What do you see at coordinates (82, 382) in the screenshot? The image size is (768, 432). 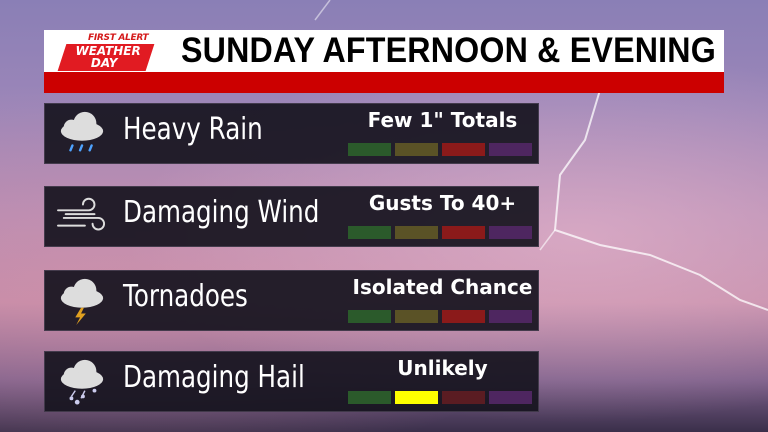 I see `cloud-hail-icon` at bounding box center [82, 382].